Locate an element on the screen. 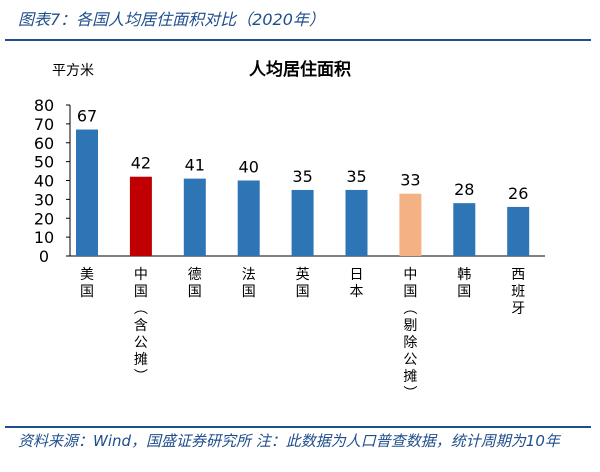  x-tick-label: 西班牙 is located at coordinates (518, 292).